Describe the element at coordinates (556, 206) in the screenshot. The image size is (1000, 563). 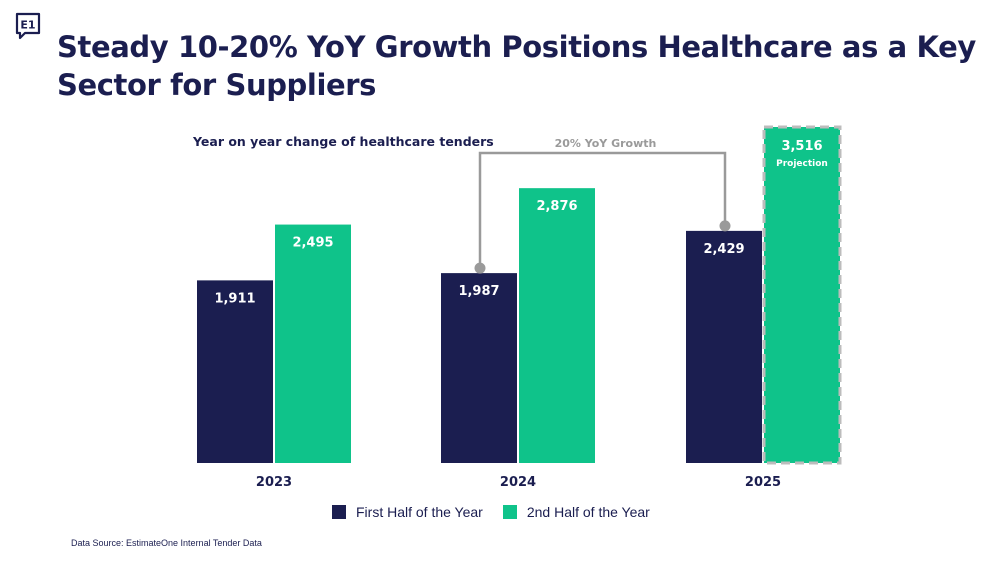
I see `data-label-2024-second-half: 2,876` at that location.